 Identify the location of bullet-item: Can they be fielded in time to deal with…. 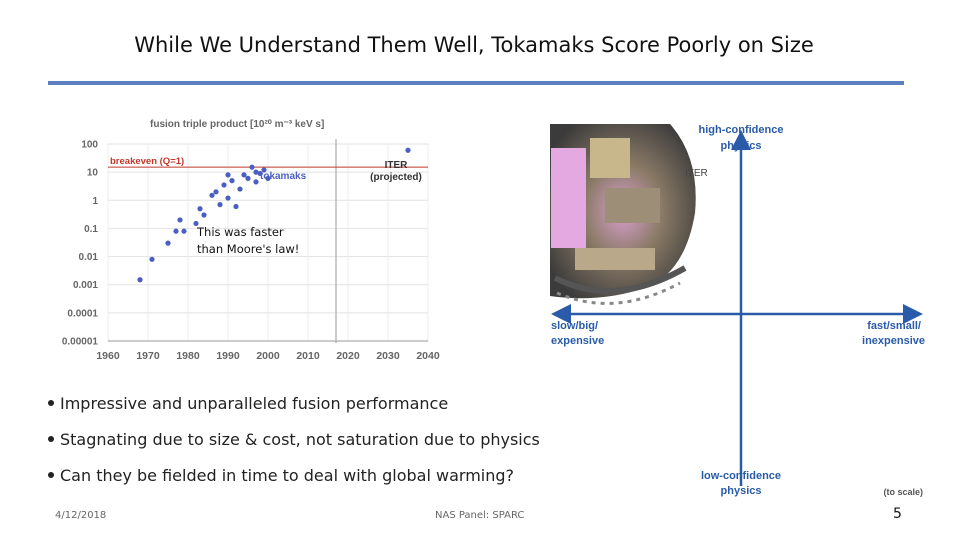
(281, 475).